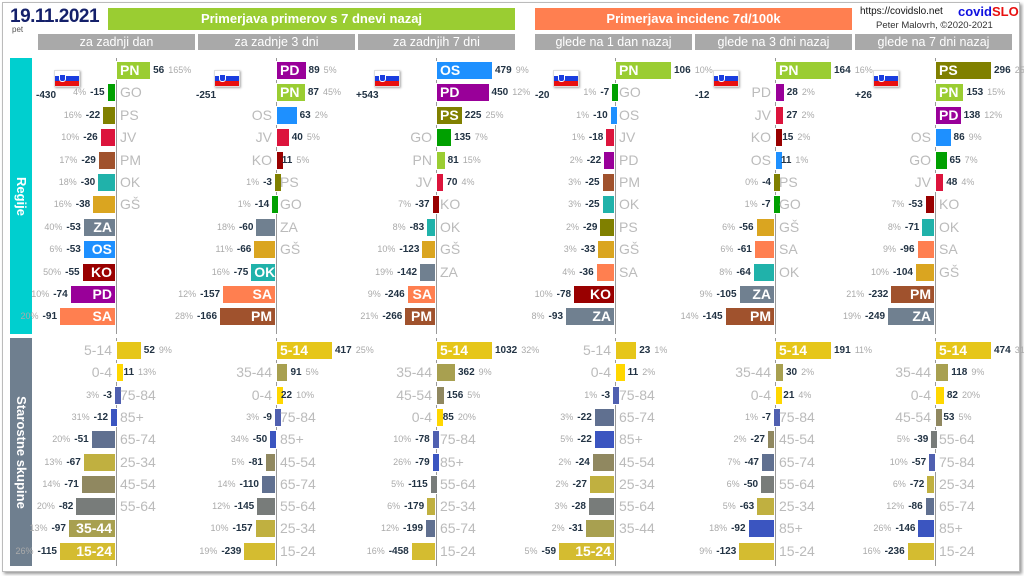 The width and height of the screenshot is (1024, 576). Describe the element at coordinates (99, 250) in the screenshot. I see `region-bar: OS` at that location.